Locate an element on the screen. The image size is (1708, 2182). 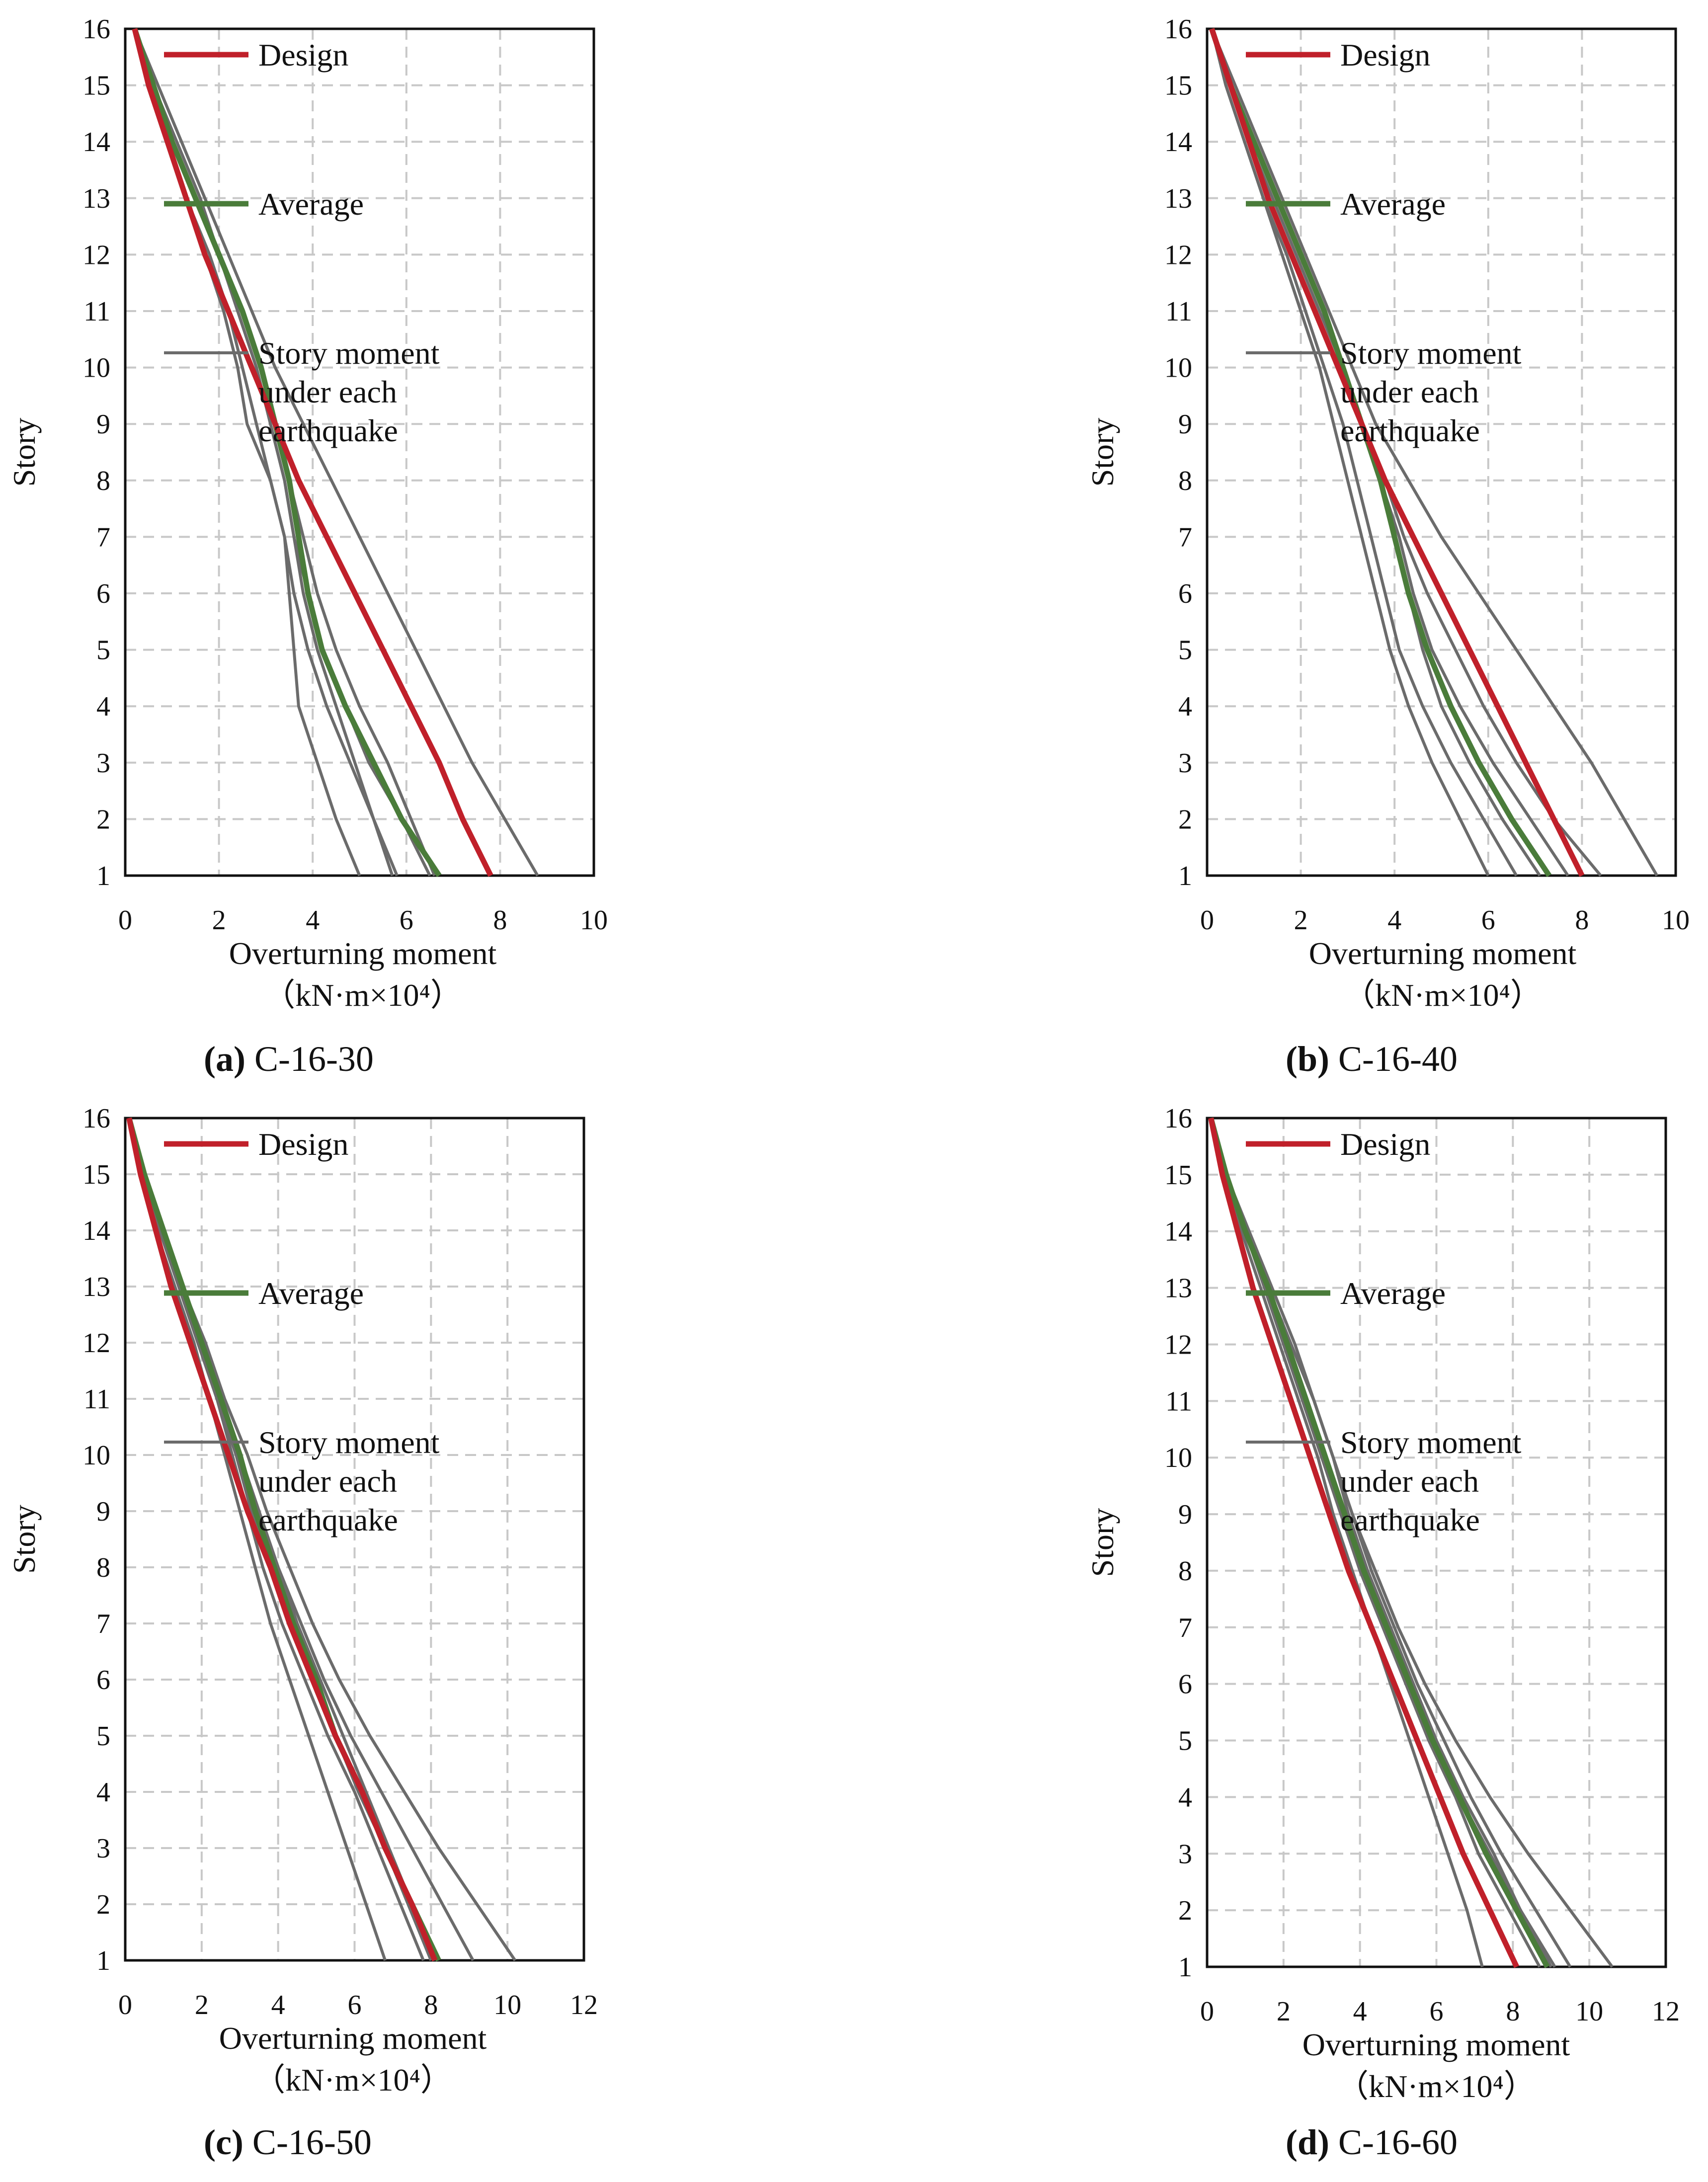
legend-each-label-line: under each is located at coordinates (327, 391).